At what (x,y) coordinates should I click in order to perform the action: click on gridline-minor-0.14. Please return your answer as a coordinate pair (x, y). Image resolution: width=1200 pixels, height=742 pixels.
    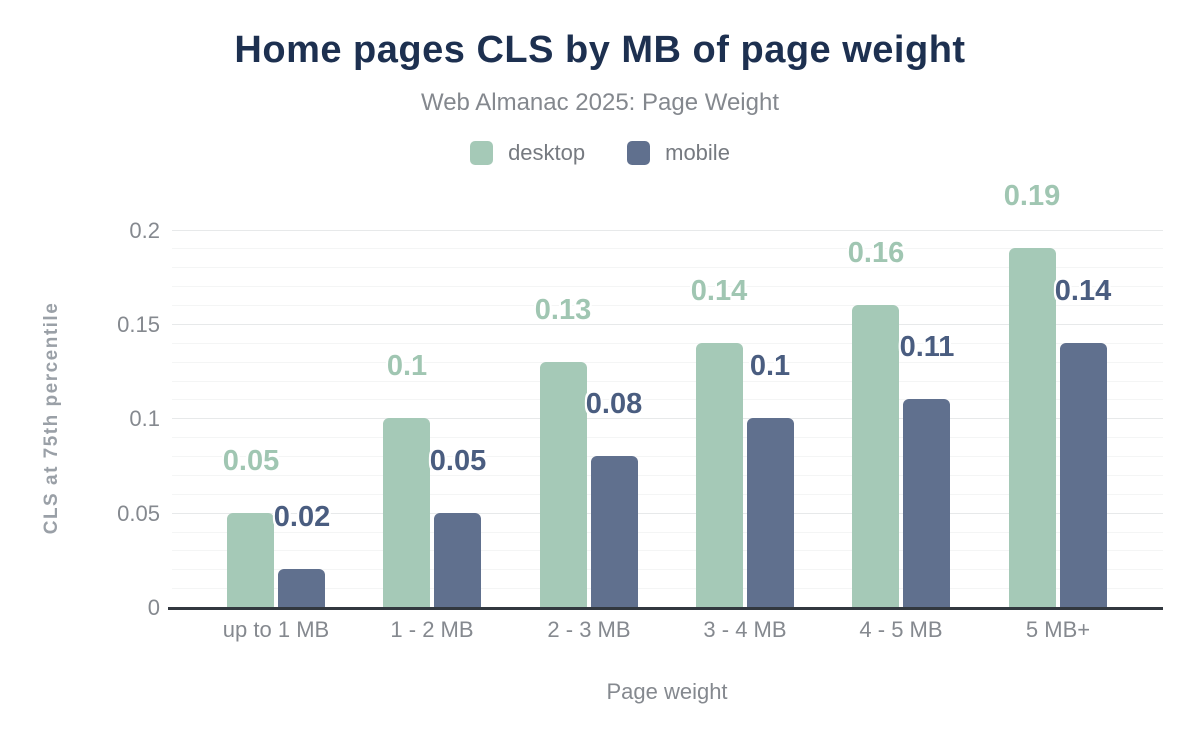
    Looking at the image, I should click on (667, 343).